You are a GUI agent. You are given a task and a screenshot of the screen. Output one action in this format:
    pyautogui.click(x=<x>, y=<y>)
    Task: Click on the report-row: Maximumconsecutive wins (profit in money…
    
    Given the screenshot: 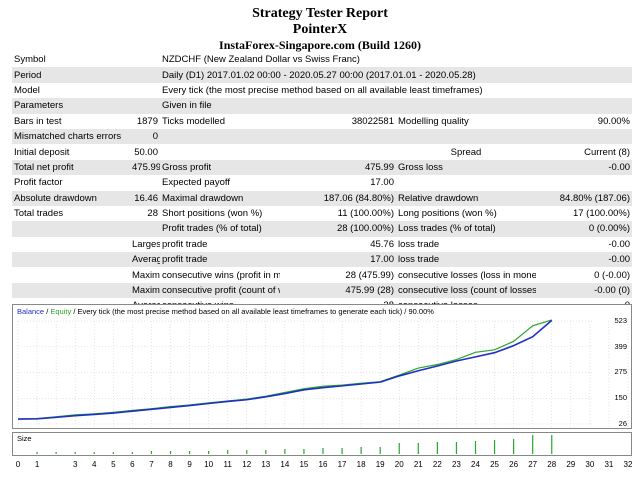 What is the action you would take?
    pyautogui.click(x=322, y=274)
    